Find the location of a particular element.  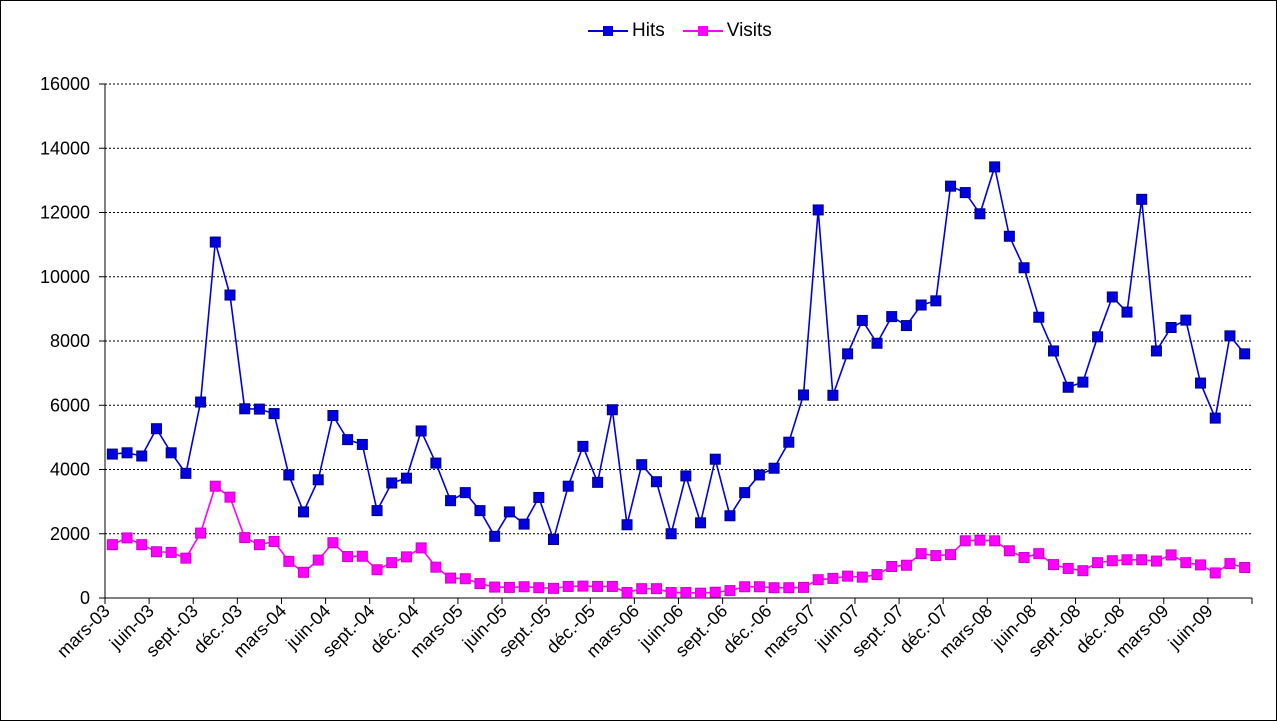

y-tick-label: 16000 is located at coordinates (65, 84).